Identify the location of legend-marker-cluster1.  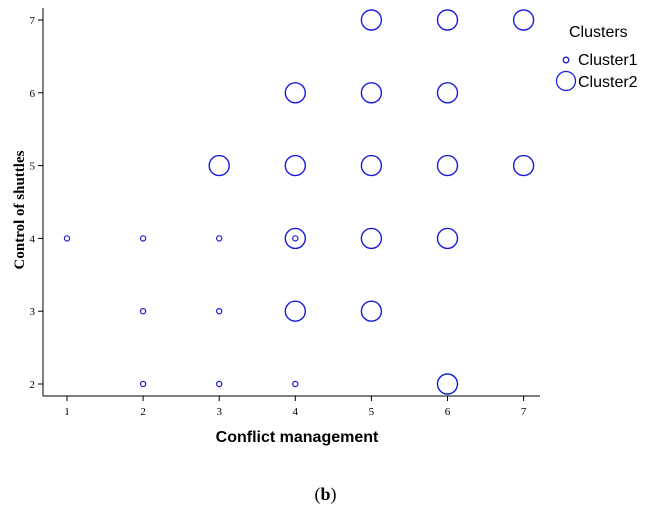
(566, 60).